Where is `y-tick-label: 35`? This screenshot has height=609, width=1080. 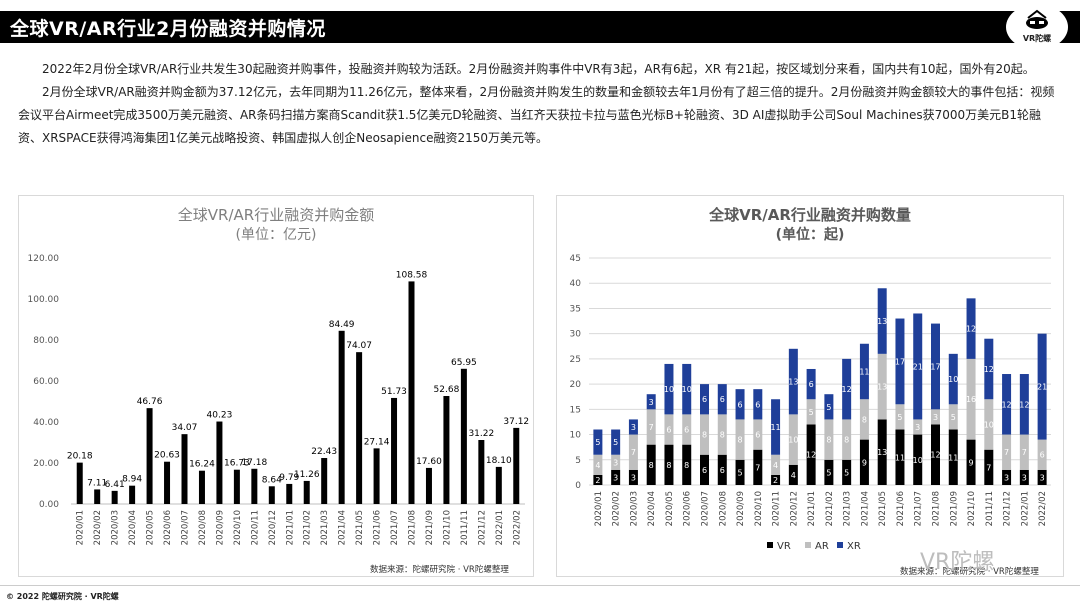
y-tick-label: 35 is located at coordinates (575, 309).